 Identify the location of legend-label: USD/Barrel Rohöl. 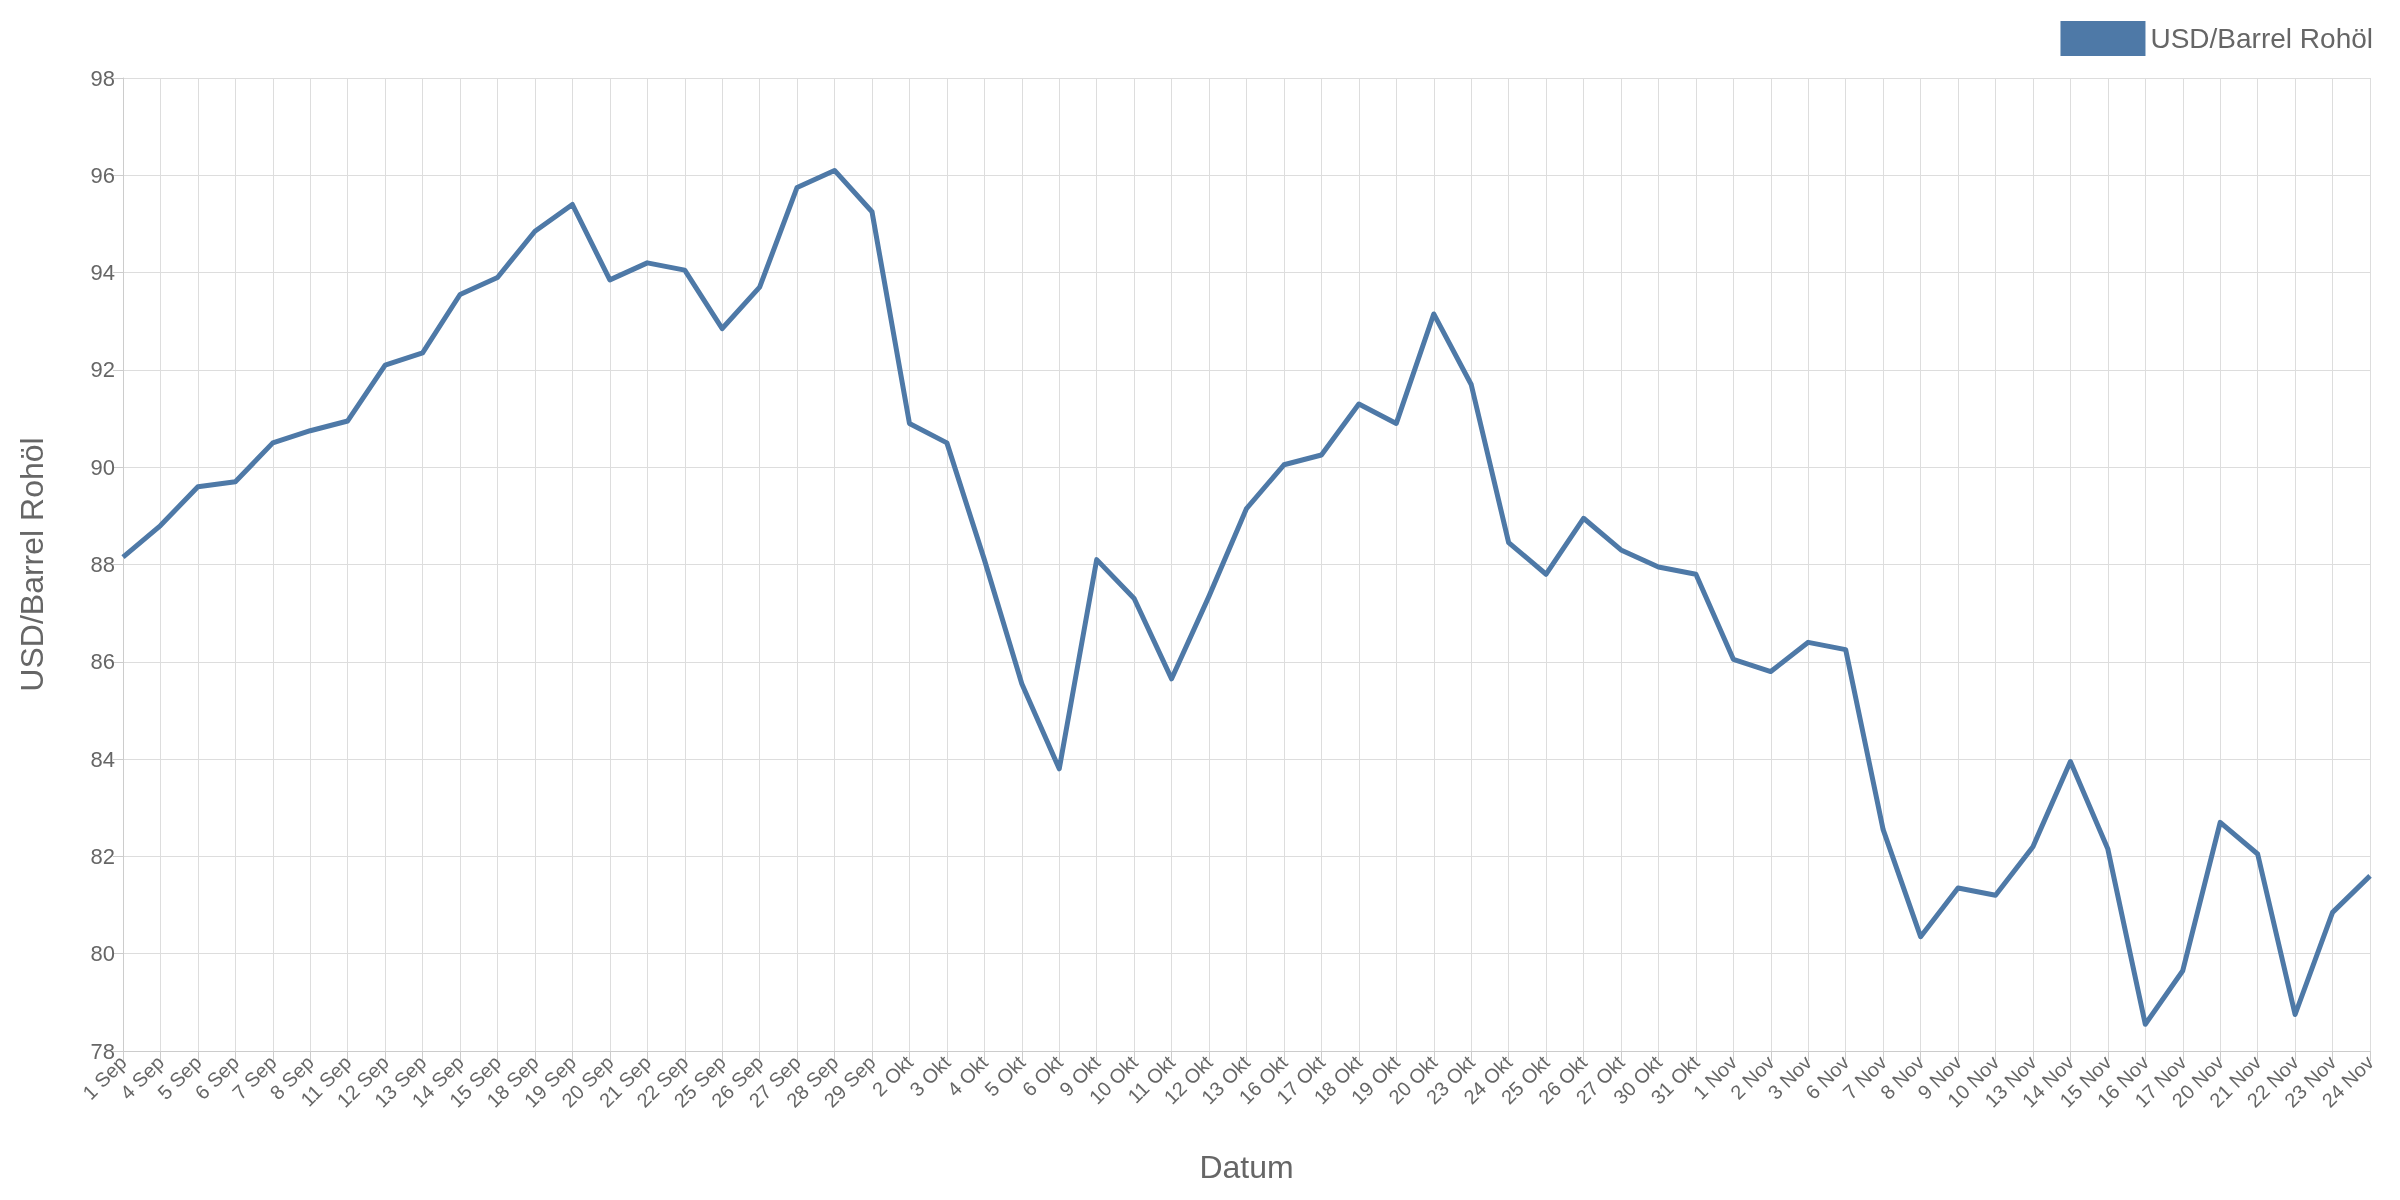
(2262, 38).